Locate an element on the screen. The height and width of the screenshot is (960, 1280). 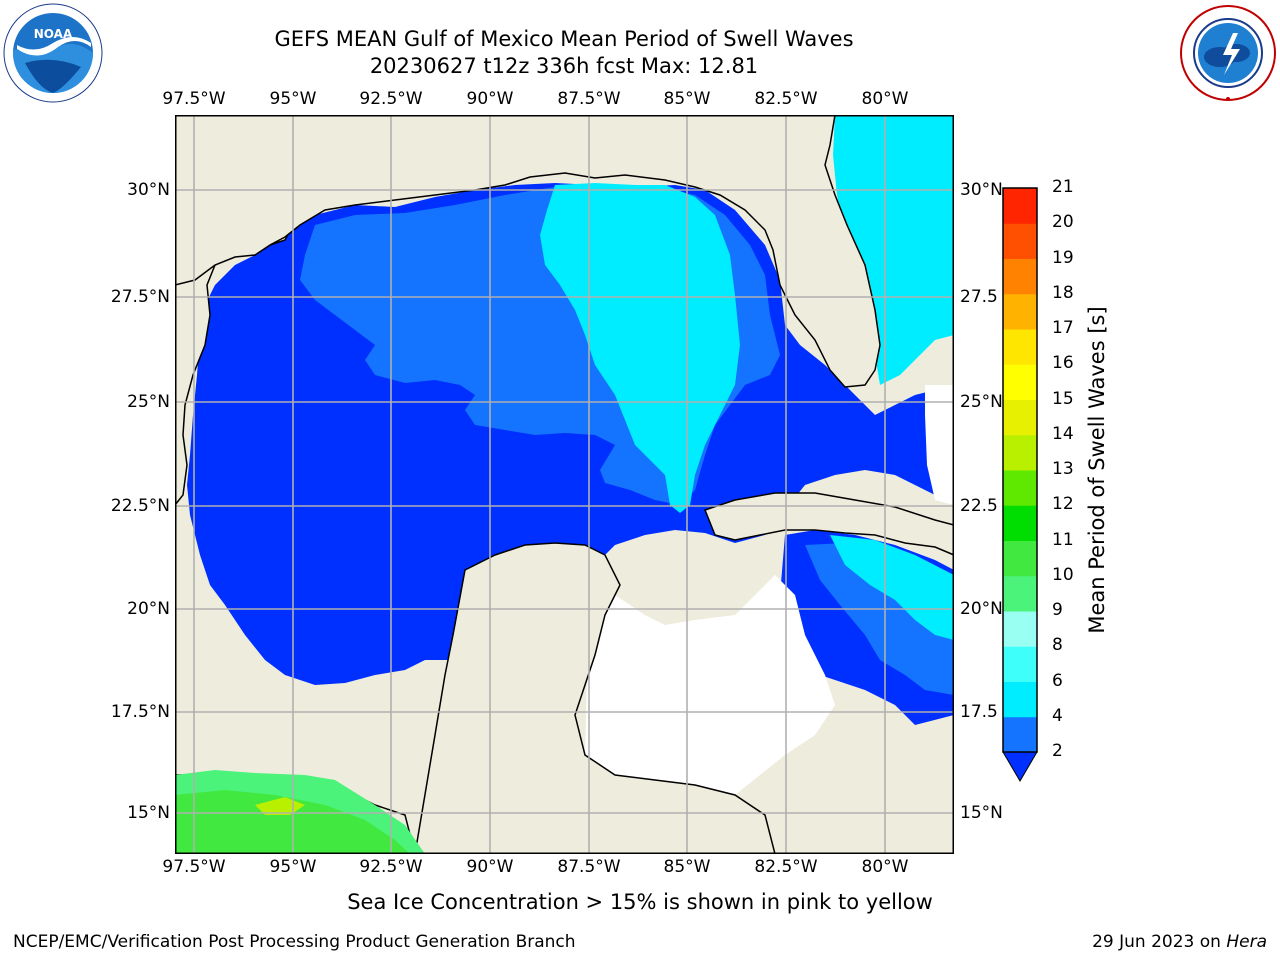
colorbar-tick-label: 6 is located at coordinates (1057, 680).